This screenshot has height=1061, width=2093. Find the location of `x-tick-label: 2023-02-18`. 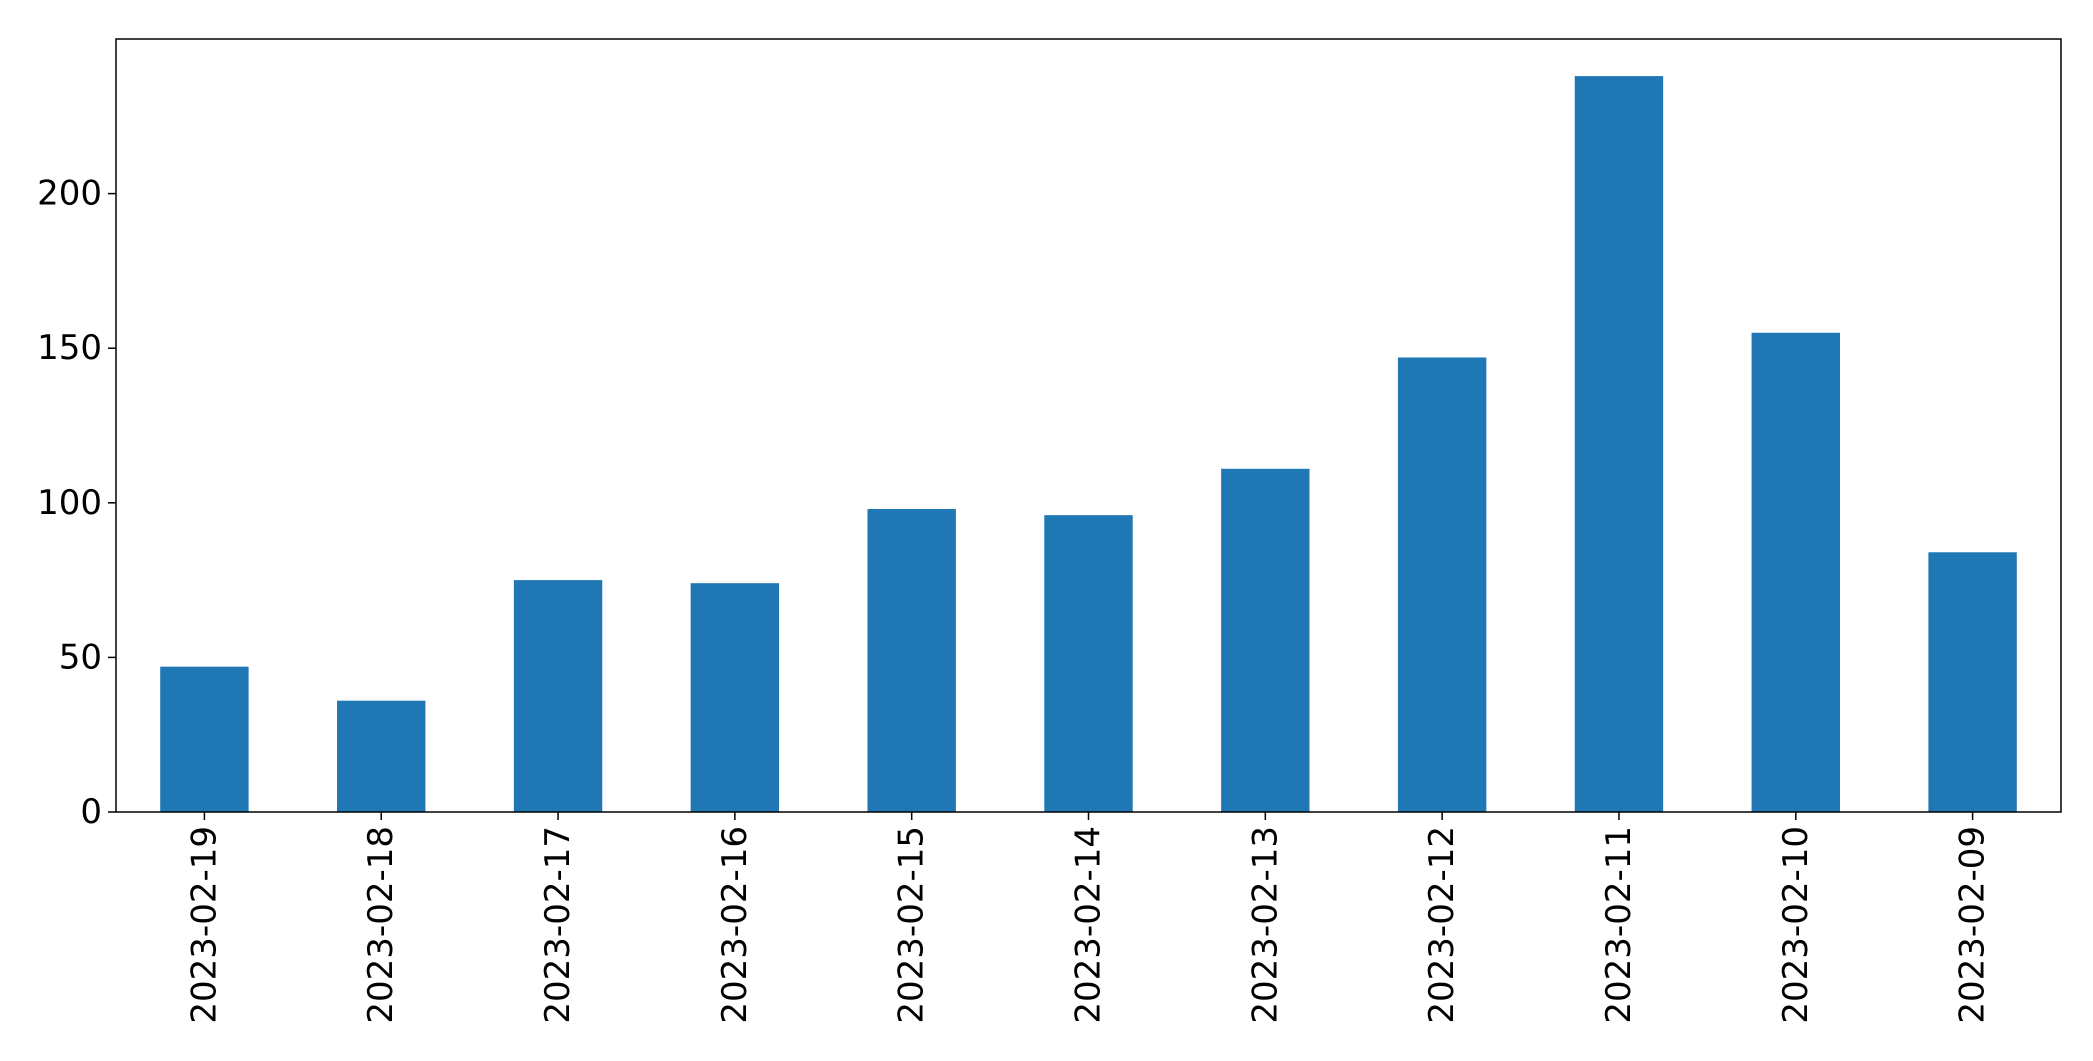

x-tick-label: 2023-02-18 is located at coordinates (381, 925).